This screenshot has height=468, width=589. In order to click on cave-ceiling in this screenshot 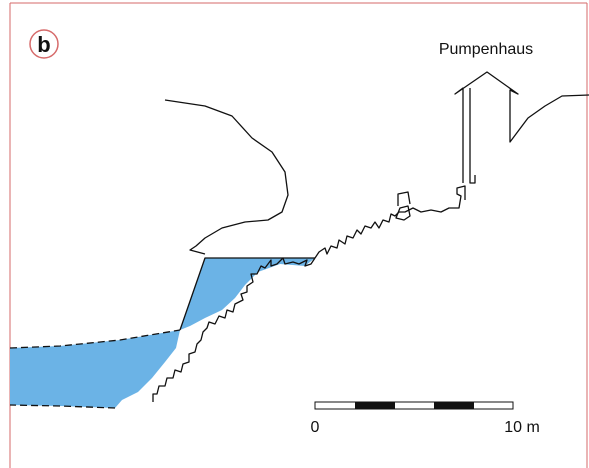, I will do `click(226, 177)`.